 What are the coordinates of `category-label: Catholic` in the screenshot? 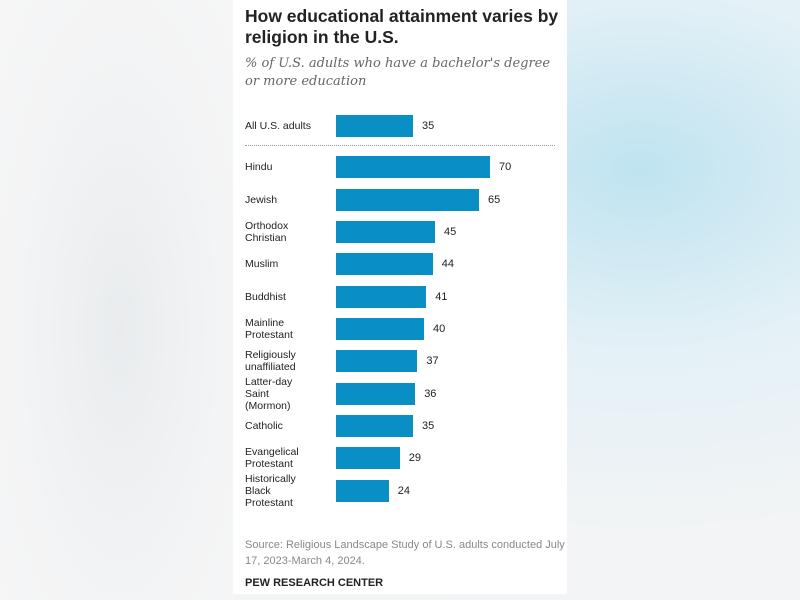 It's located at (264, 426).